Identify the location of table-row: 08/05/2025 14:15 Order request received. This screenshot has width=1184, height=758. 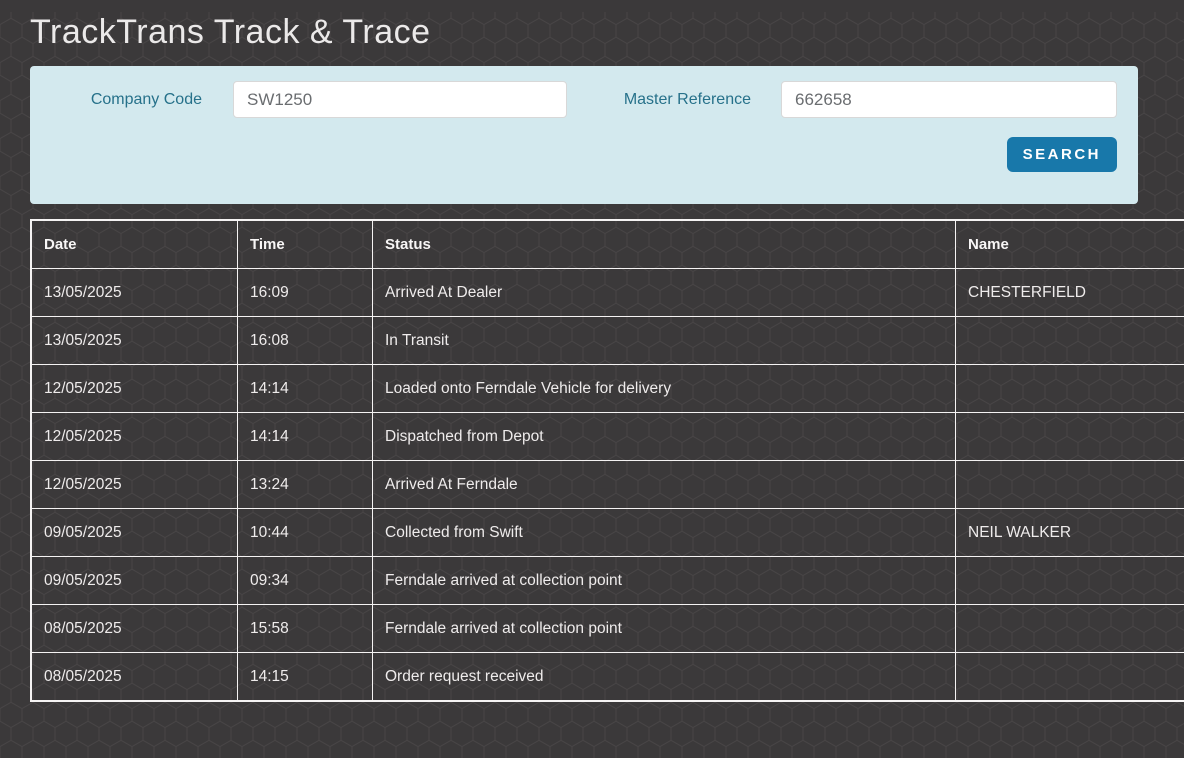
(607, 677).